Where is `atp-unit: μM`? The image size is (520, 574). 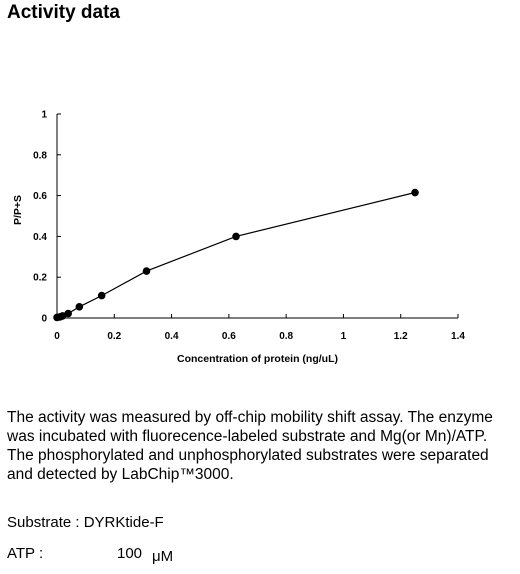 atp-unit: μM is located at coordinates (163, 556).